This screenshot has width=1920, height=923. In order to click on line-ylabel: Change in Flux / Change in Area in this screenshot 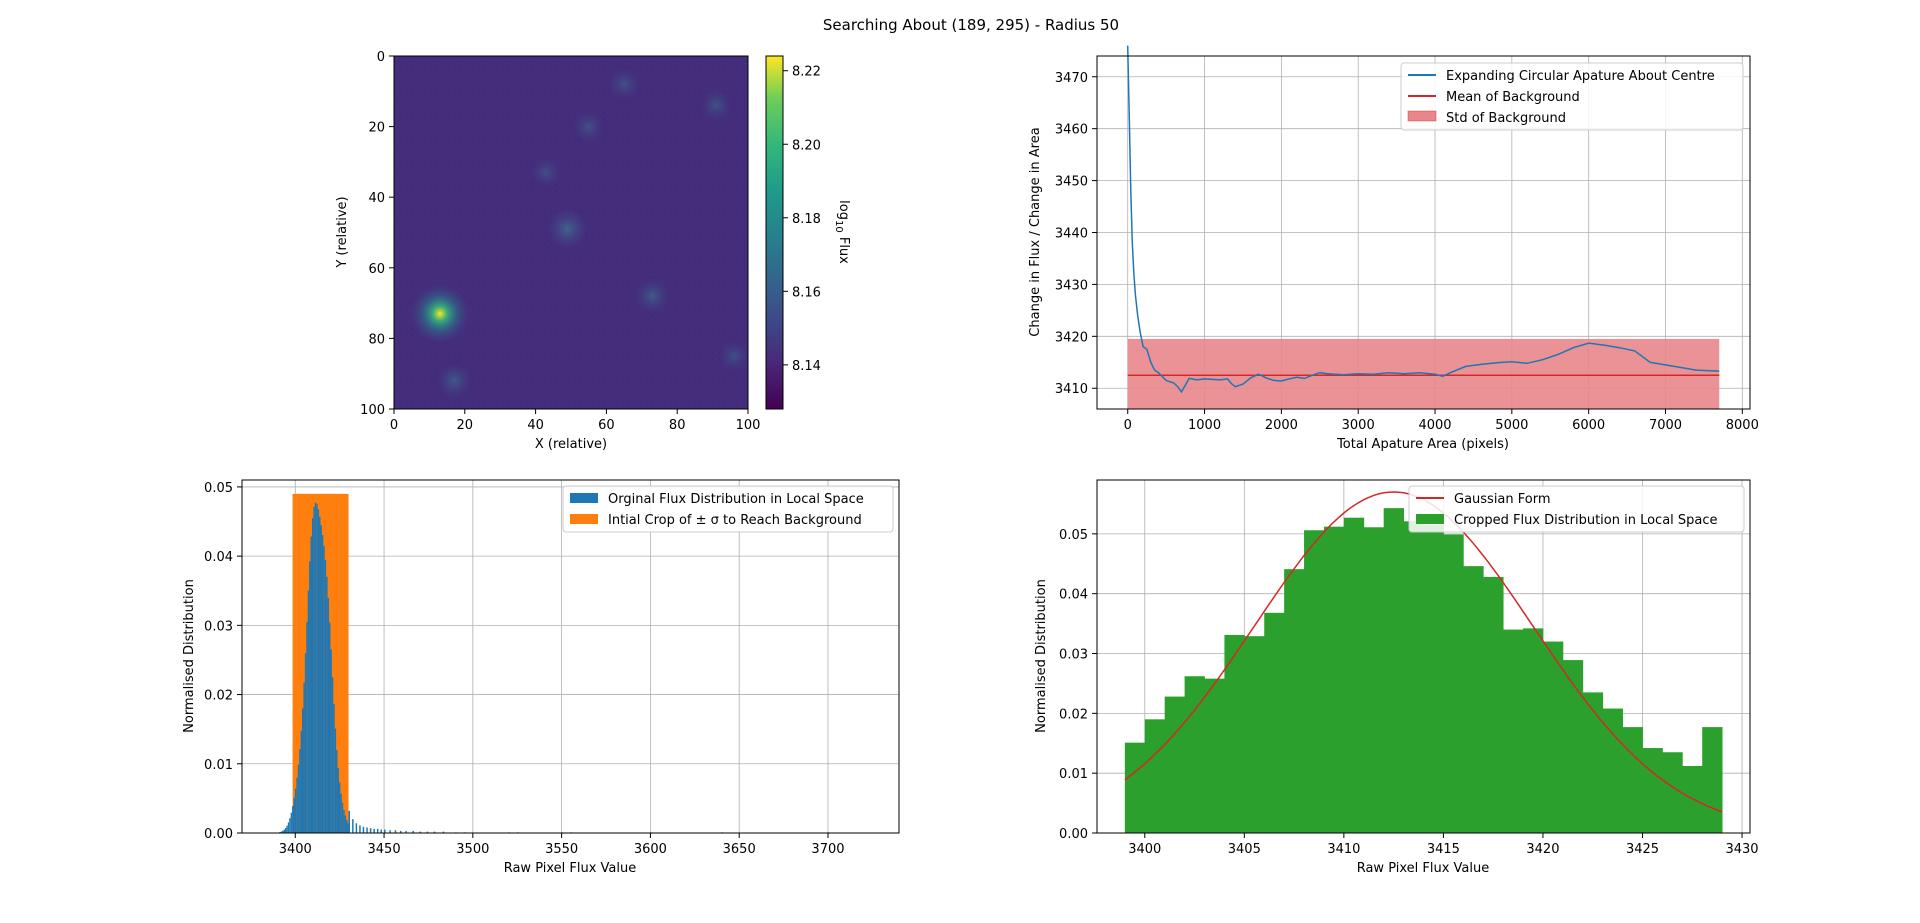, I will do `click(1035, 231)`.